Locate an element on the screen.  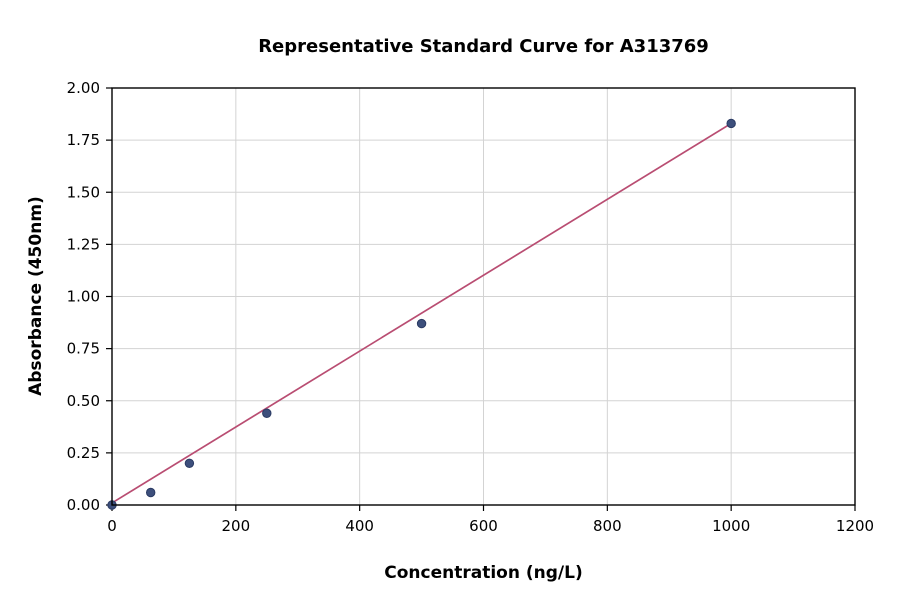
x-tick-label: 200 is located at coordinates (236, 526).